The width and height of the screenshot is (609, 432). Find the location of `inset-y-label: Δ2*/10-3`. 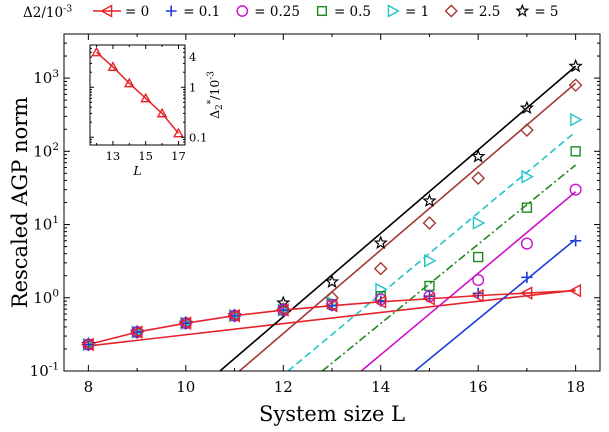

inset-y-label: Δ2*/10-3 is located at coordinates (216, 95).